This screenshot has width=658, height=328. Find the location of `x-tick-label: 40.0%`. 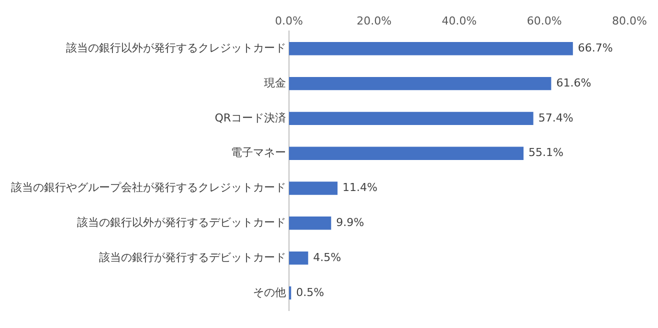

x-tick-label: 40.0% is located at coordinates (459, 21).